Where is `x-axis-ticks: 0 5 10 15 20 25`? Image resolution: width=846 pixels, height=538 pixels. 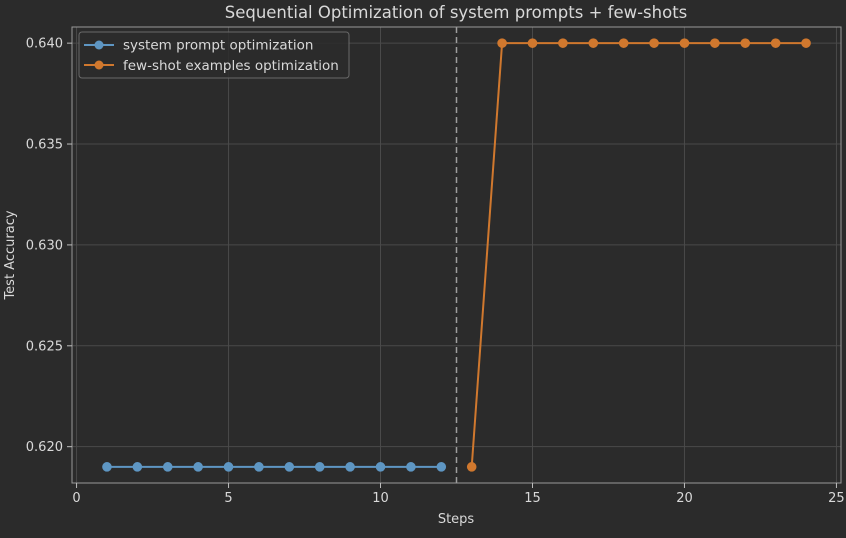 x-axis-ticks: 0 5 10 15 20 25 is located at coordinates (458, 494).